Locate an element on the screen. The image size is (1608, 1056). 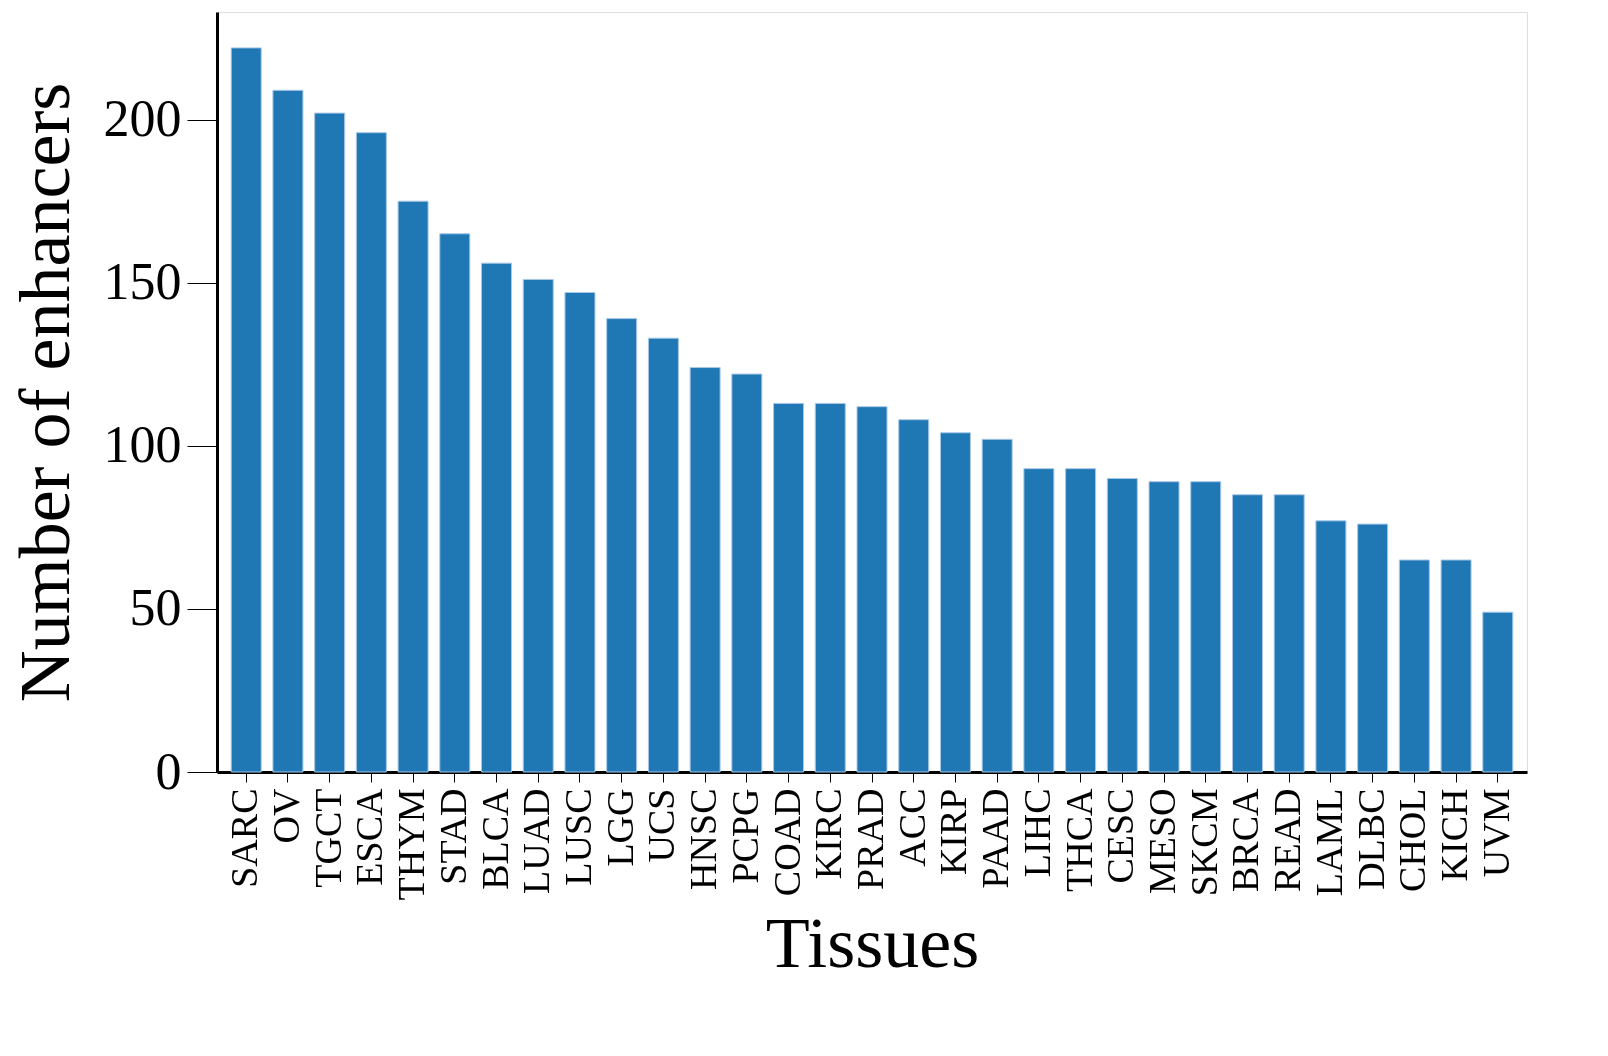
x-tick-label: PCPG is located at coordinates (744, 836).